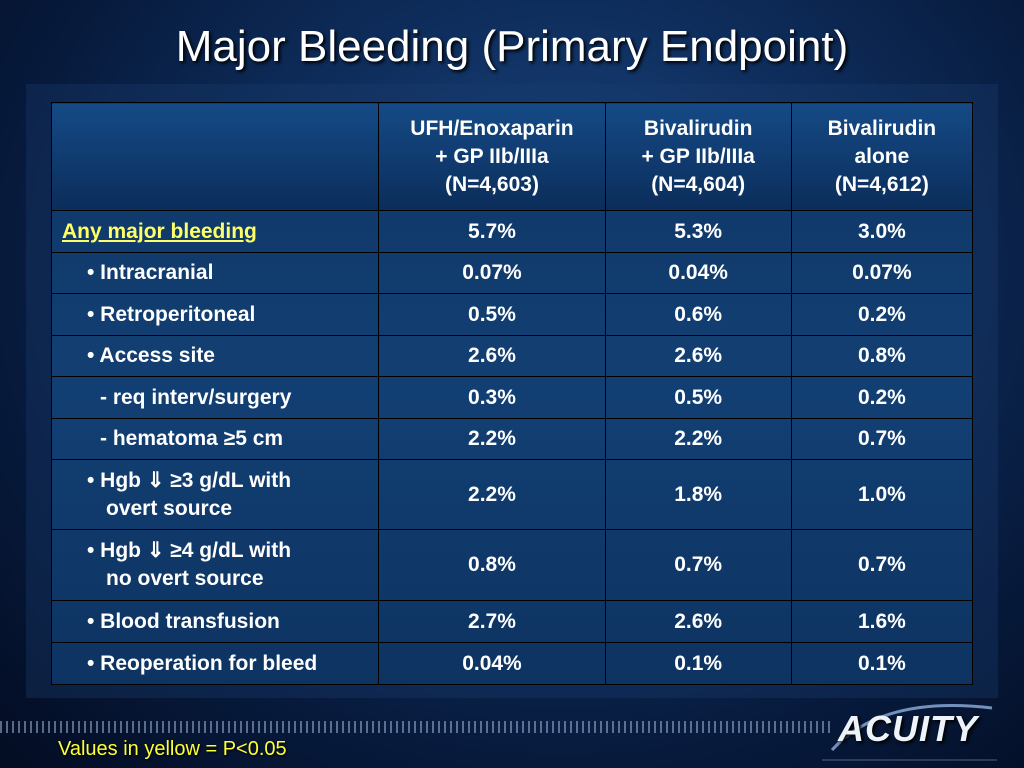 This screenshot has height=768, width=1024. I want to click on value-cell-significant: 1.0%, so click(882, 494).